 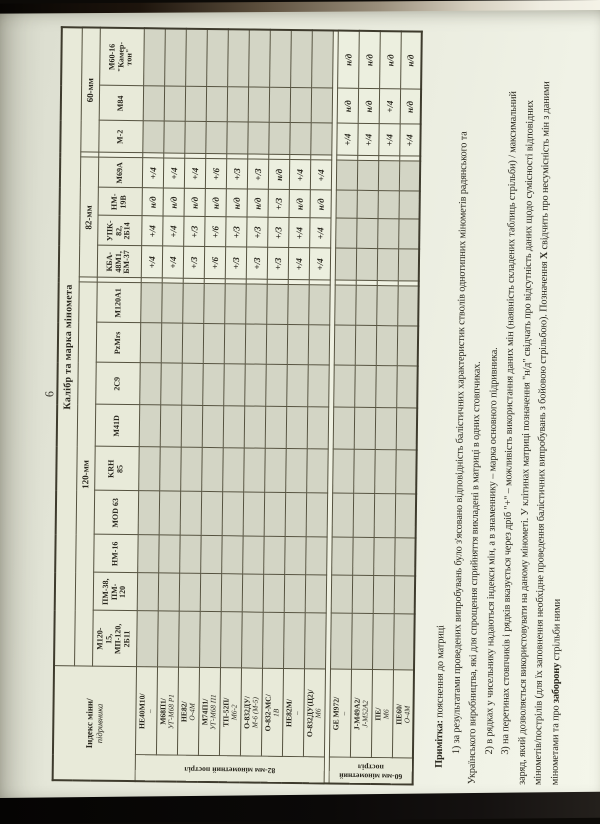 What do you see at coordinates (49, 394) in the screenshot?
I see `page-number: 6` at bounding box center [49, 394].